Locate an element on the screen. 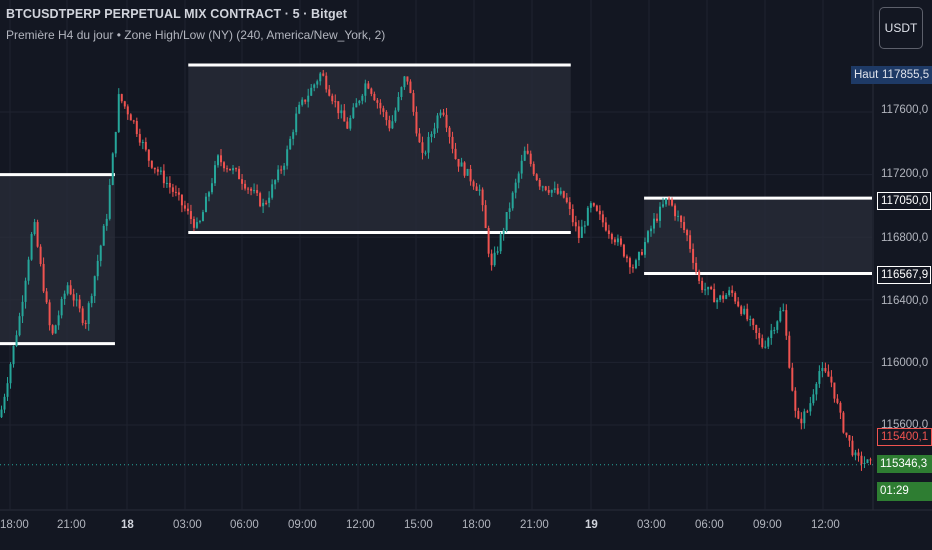 Image resolution: width=932 pixels, height=550 pixels. currency-button: USDT is located at coordinates (901, 28).